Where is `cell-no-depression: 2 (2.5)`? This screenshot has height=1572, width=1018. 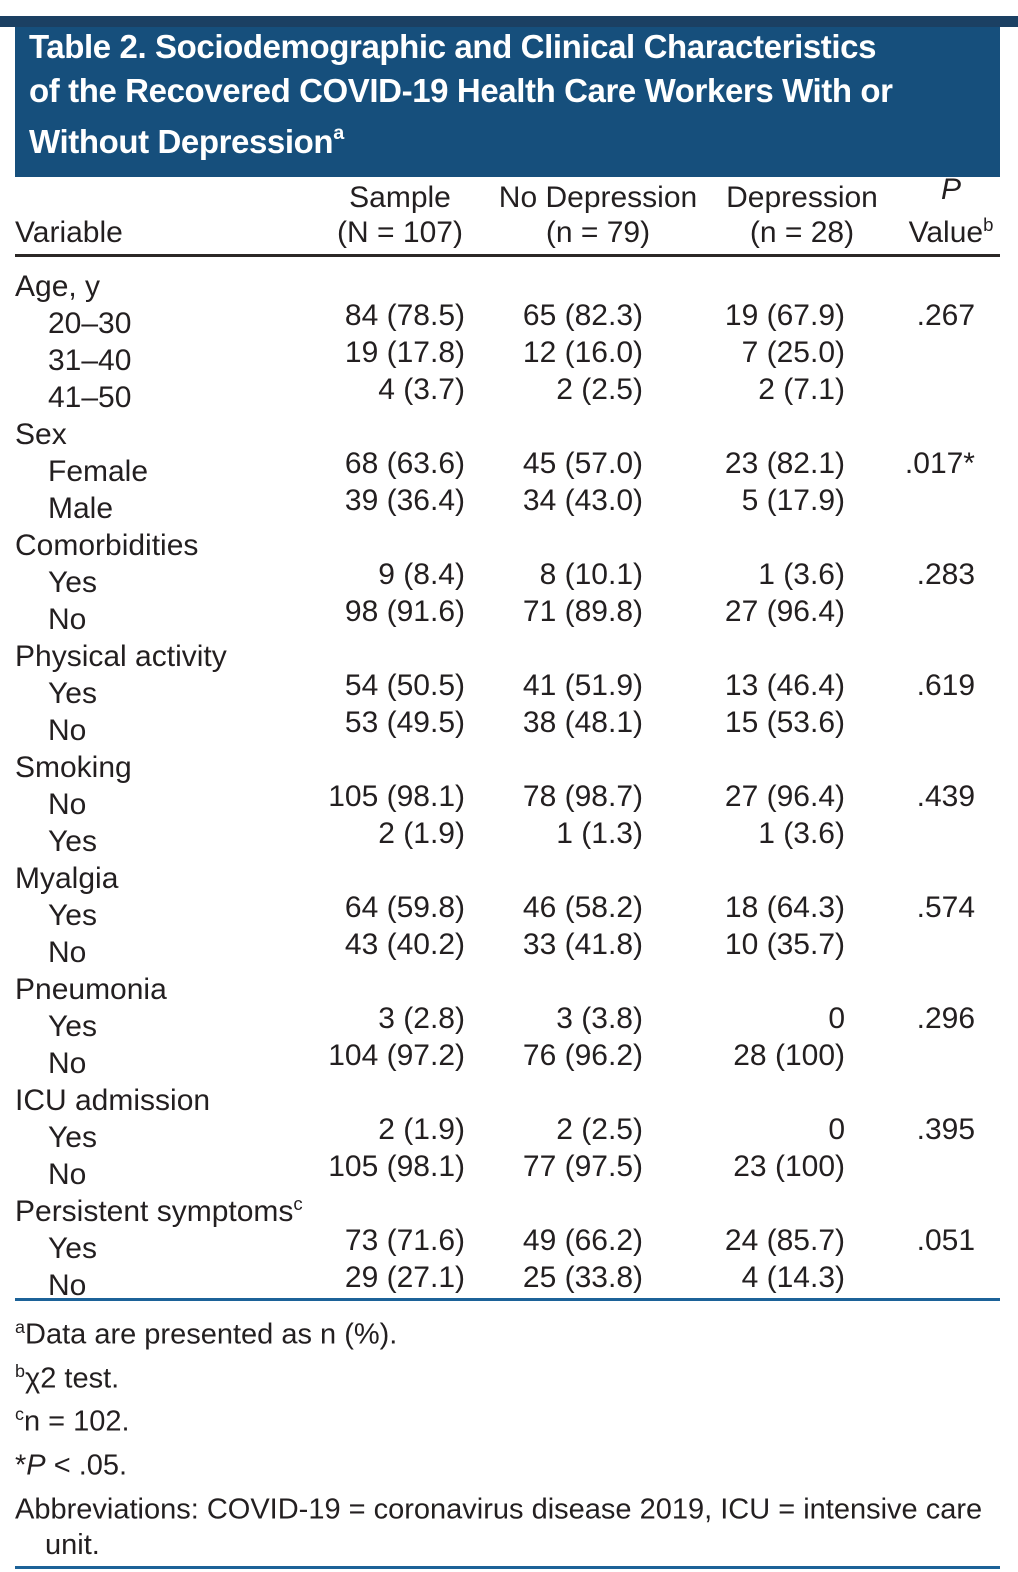 cell-no-depression: 2 (2.5) is located at coordinates (599, 1129).